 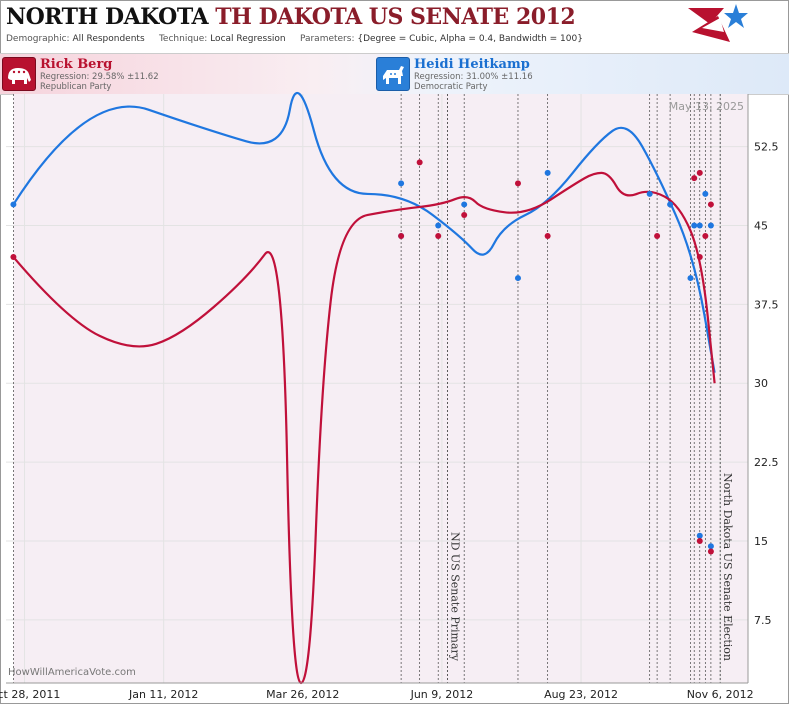 What do you see at coordinates (706, 106) in the screenshot?
I see `date-stamp: May 13, 2025` at bounding box center [706, 106].